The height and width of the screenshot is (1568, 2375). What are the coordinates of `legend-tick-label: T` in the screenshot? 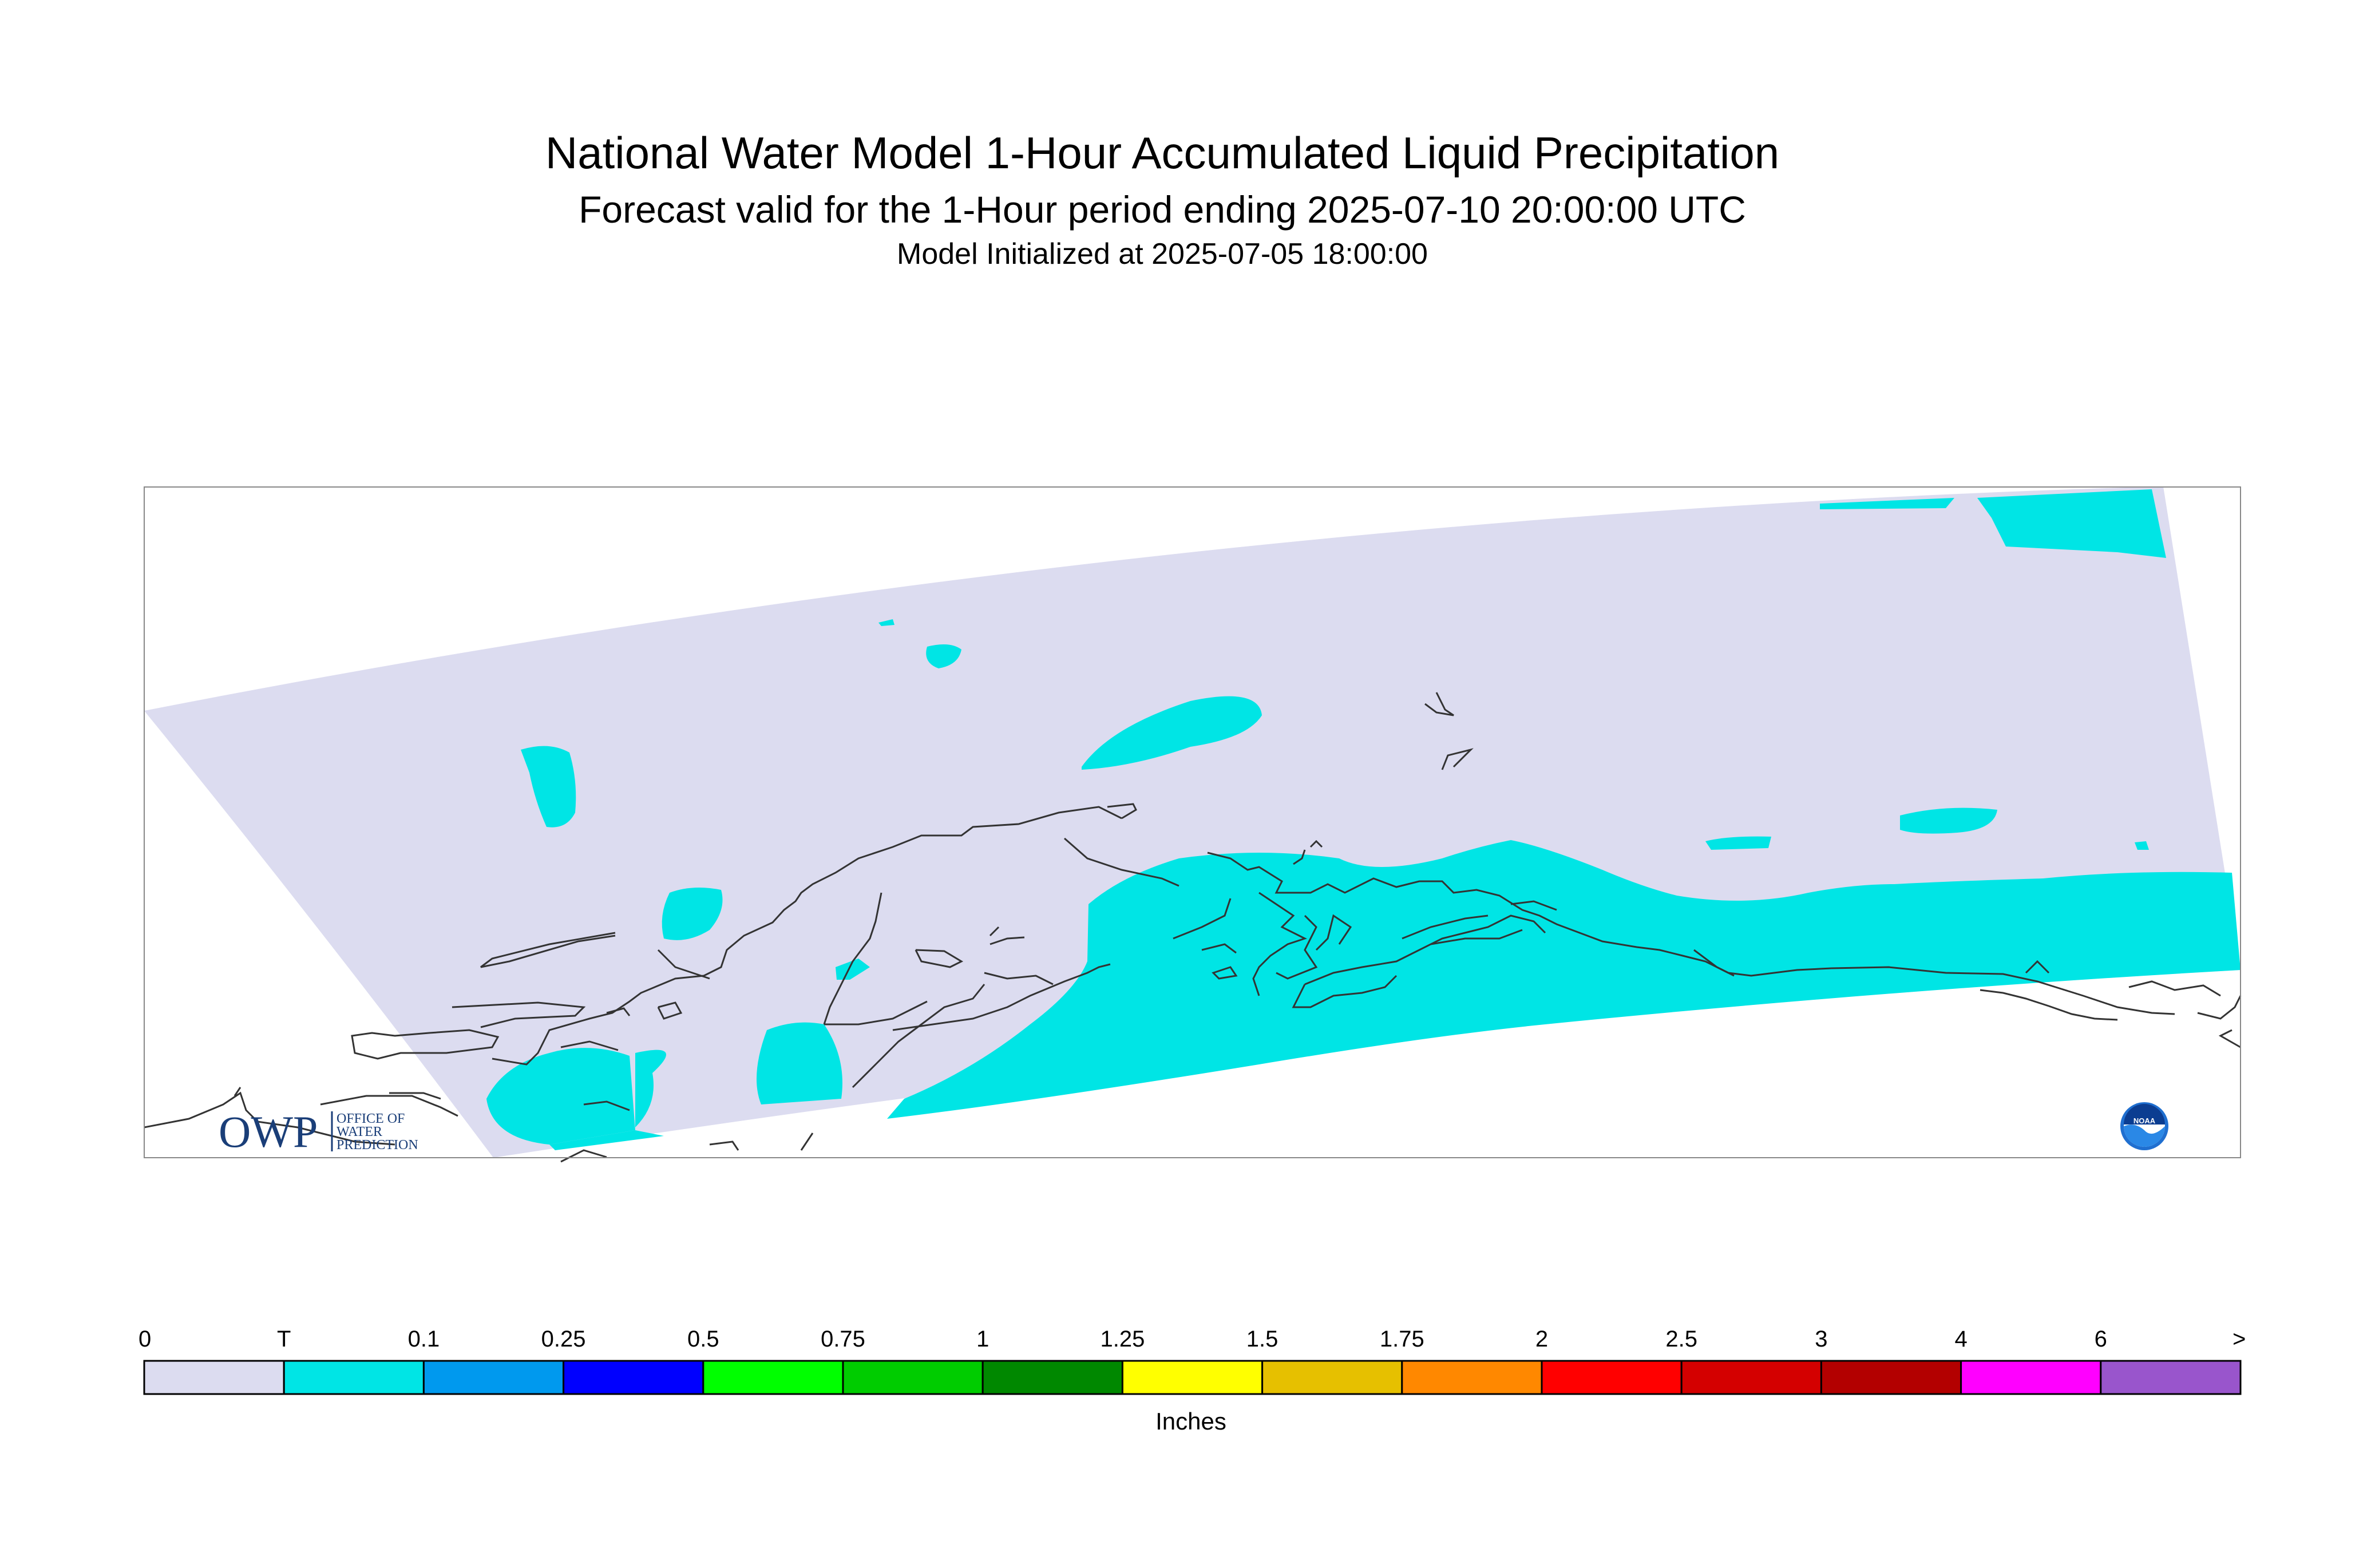 It's located at (284, 1339).